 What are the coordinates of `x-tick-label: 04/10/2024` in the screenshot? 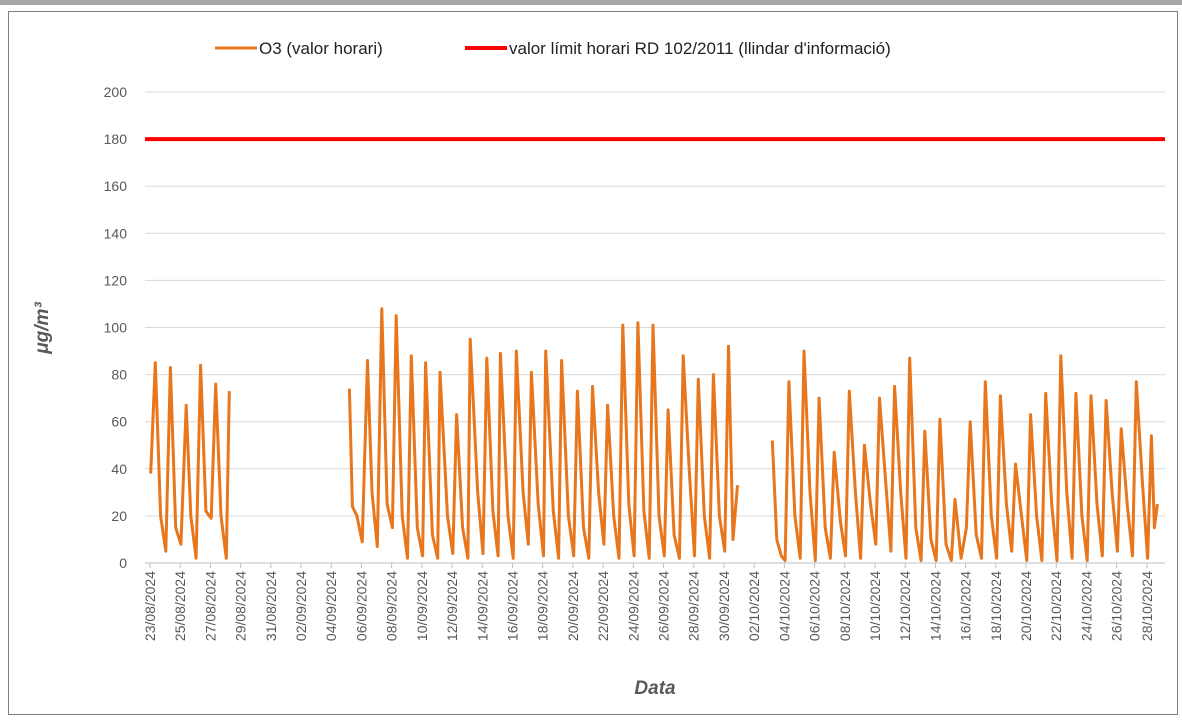 It's located at (784, 606).